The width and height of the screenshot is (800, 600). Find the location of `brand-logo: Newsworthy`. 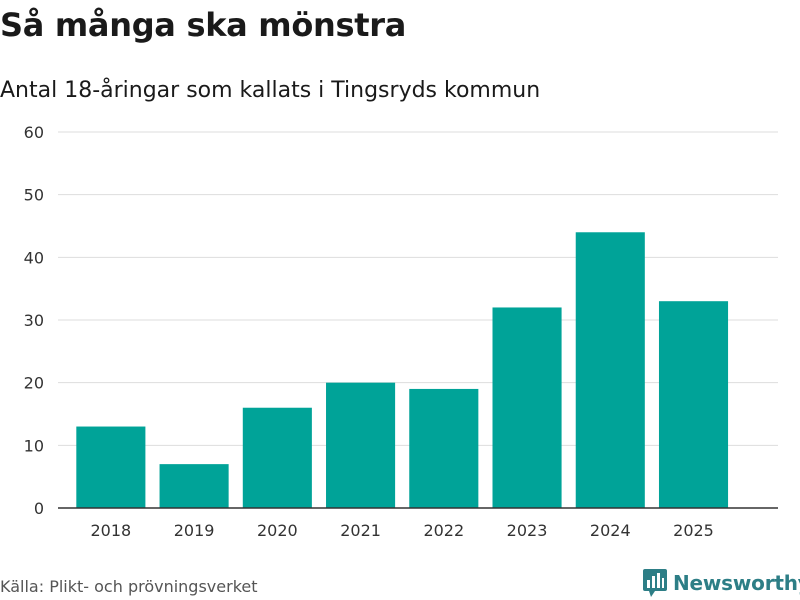

brand-logo: Newsworthy is located at coordinates (721, 583).